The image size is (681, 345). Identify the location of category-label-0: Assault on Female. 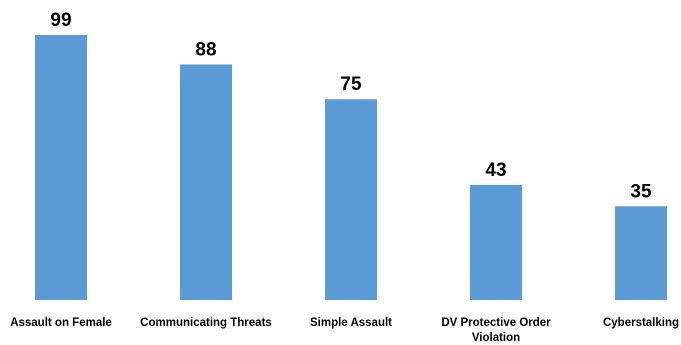
(61, 323).